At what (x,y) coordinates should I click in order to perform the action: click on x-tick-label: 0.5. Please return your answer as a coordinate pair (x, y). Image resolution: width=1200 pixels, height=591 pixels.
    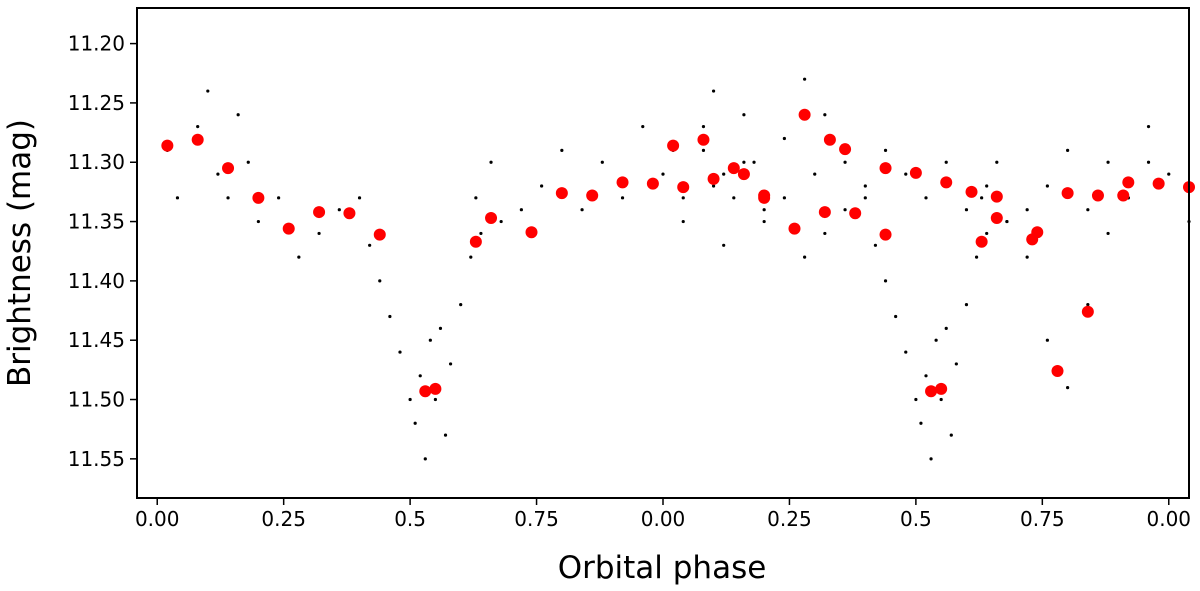
    Looking at the image, I should click on (916, 519).